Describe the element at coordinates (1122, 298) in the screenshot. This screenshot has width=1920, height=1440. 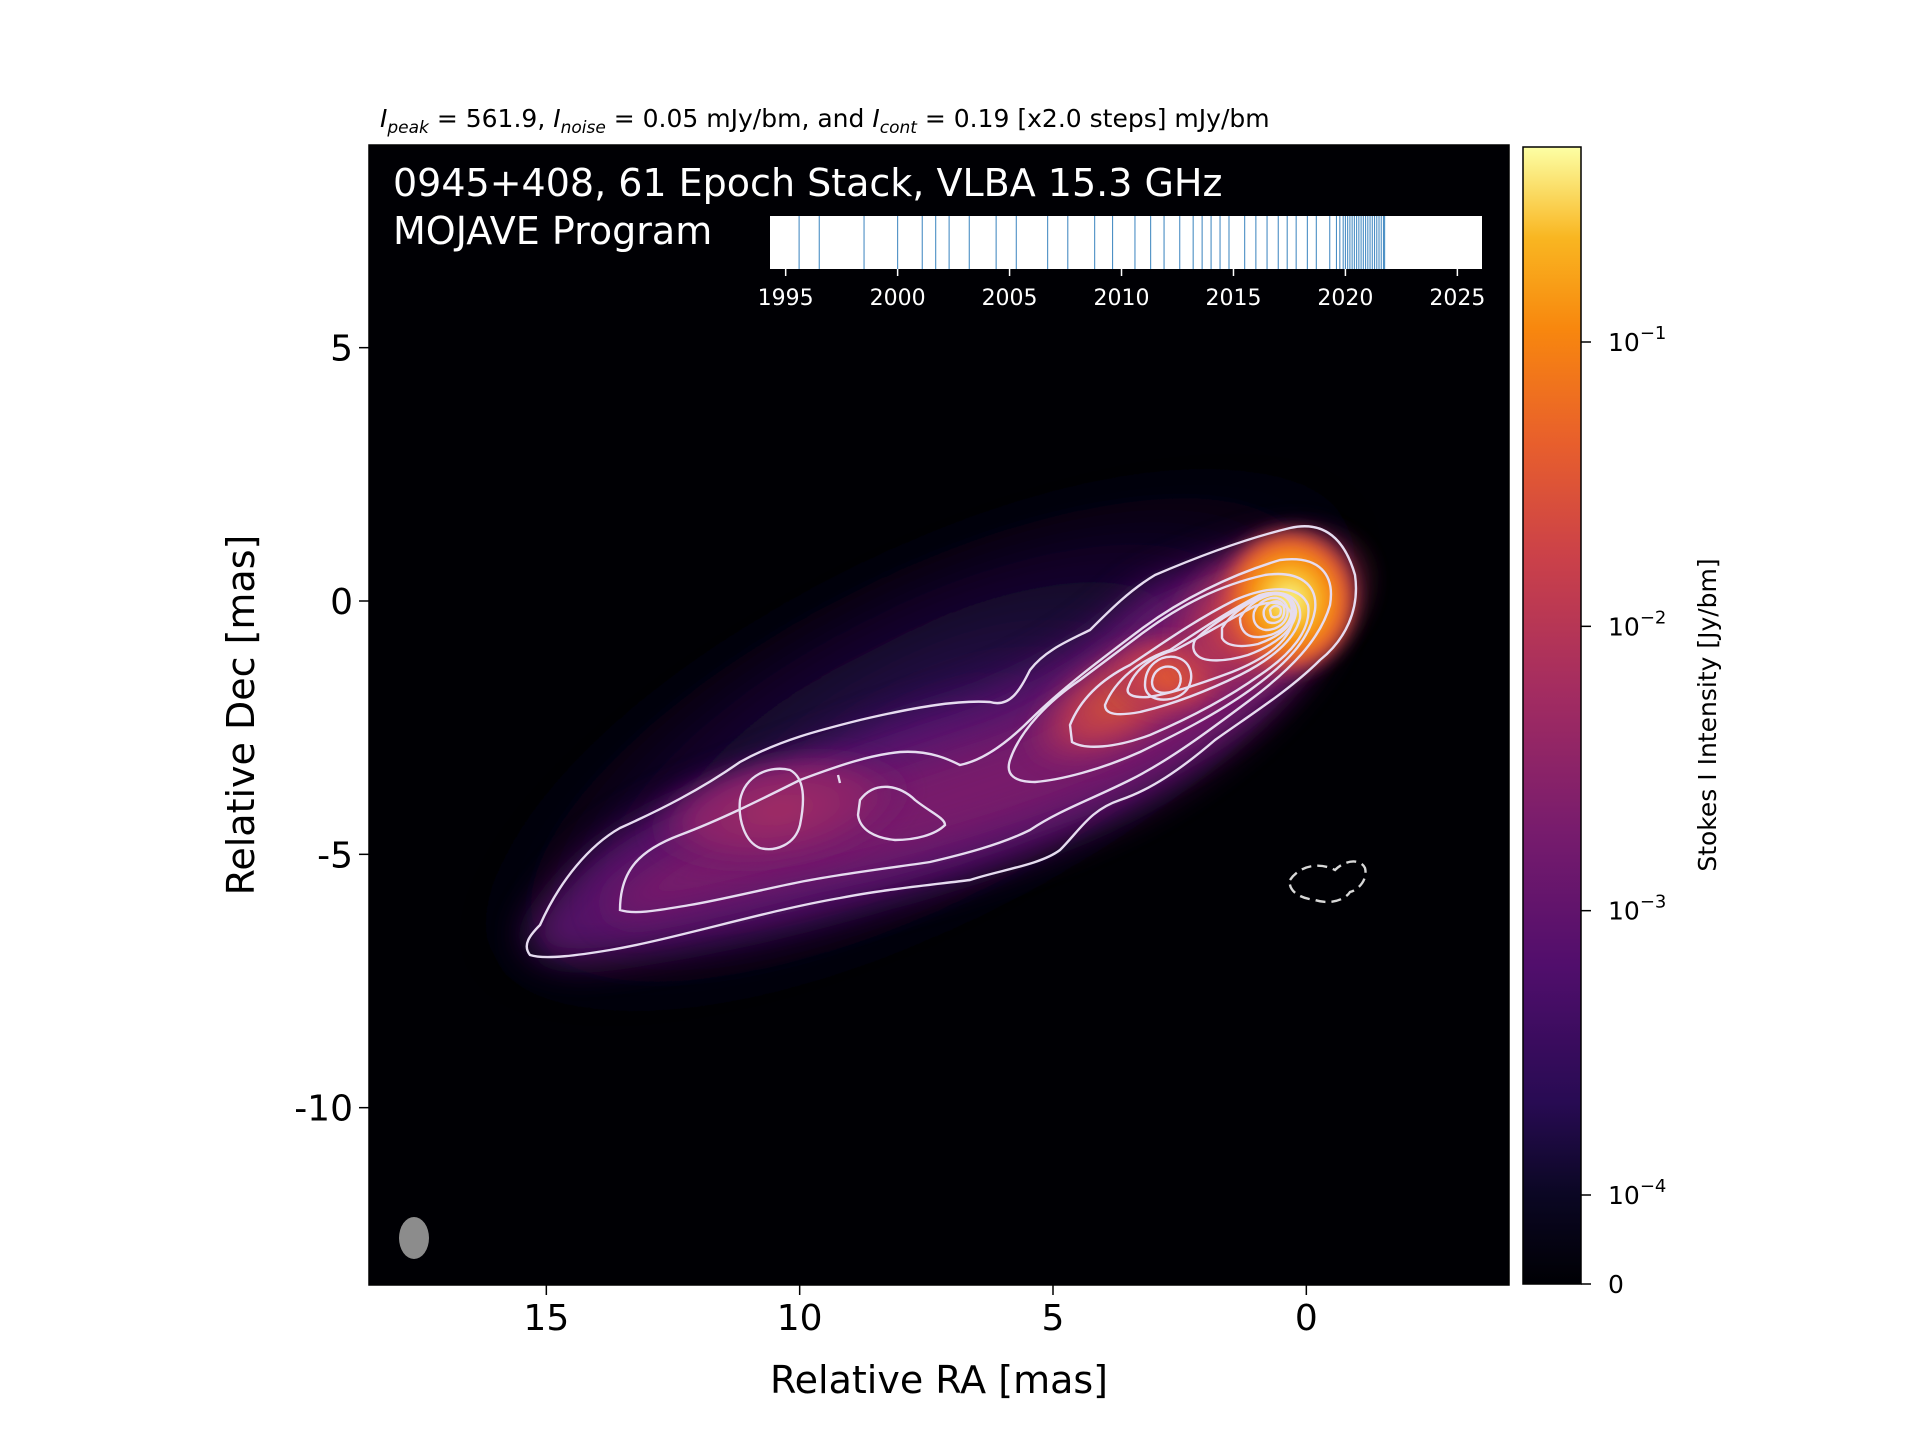
I see `timeline-tick-label: 2010` at that location.